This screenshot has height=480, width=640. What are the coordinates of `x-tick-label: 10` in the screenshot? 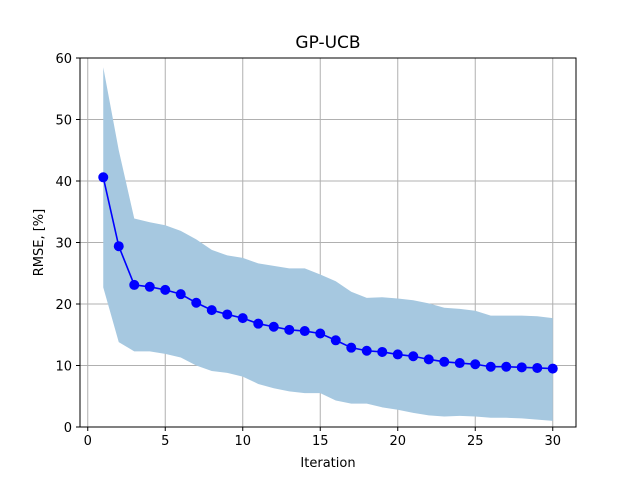 It's located at (242, 441).